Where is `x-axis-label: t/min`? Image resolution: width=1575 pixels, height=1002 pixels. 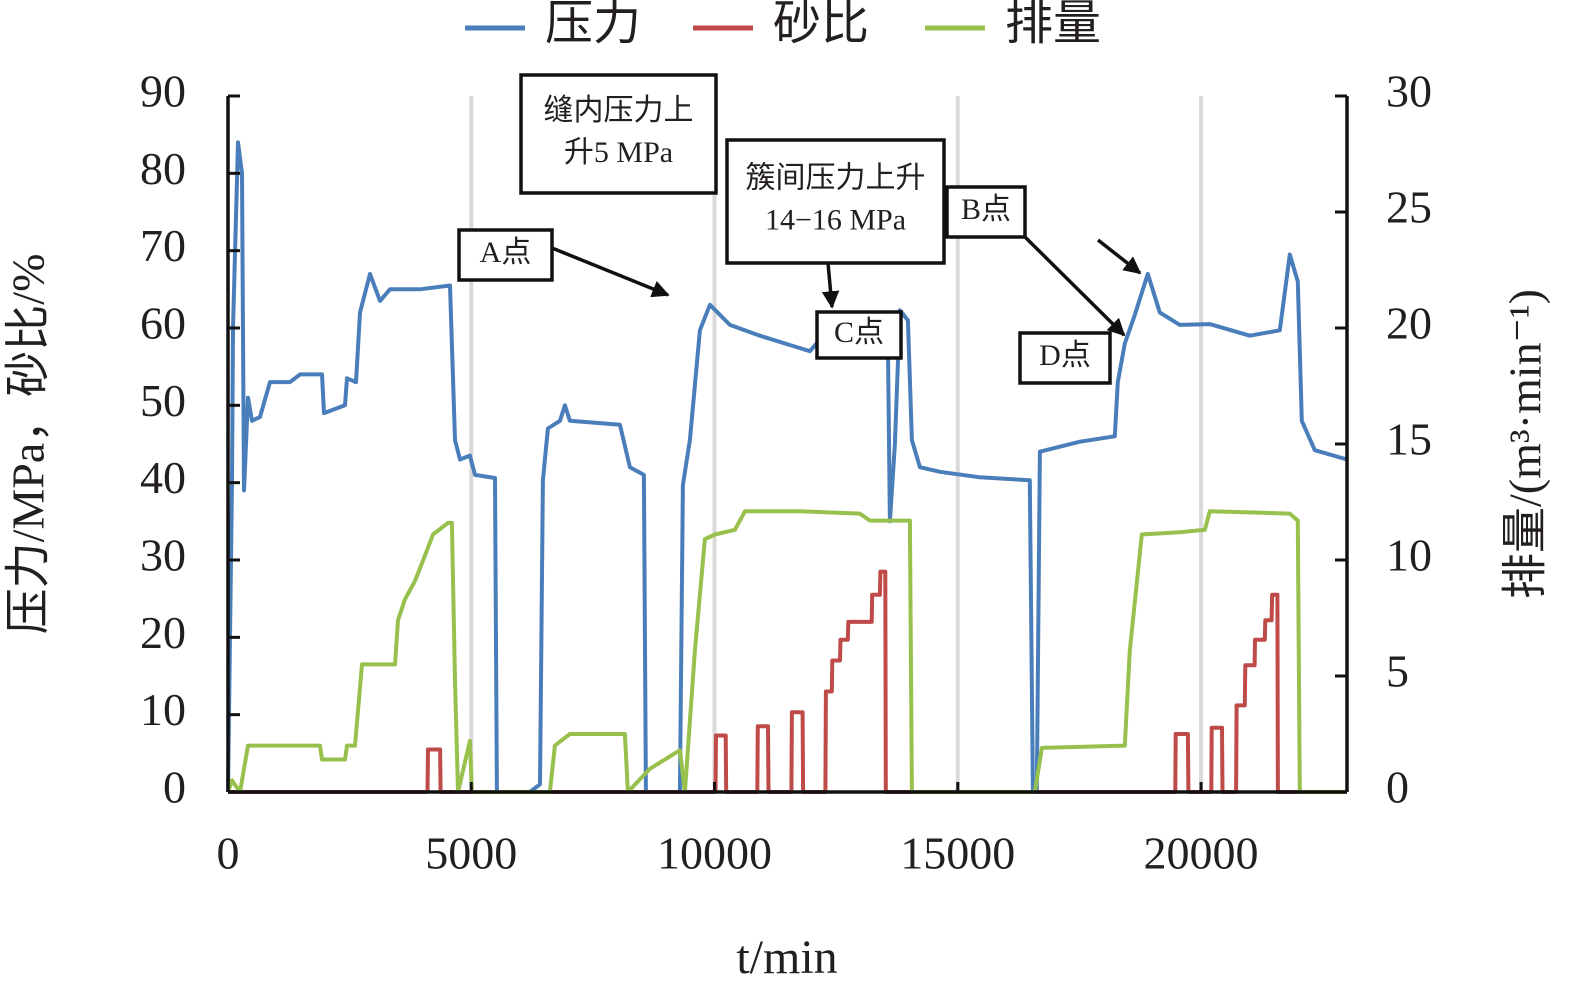
x-axis-label: t/min is located at coordinates (786, 957).